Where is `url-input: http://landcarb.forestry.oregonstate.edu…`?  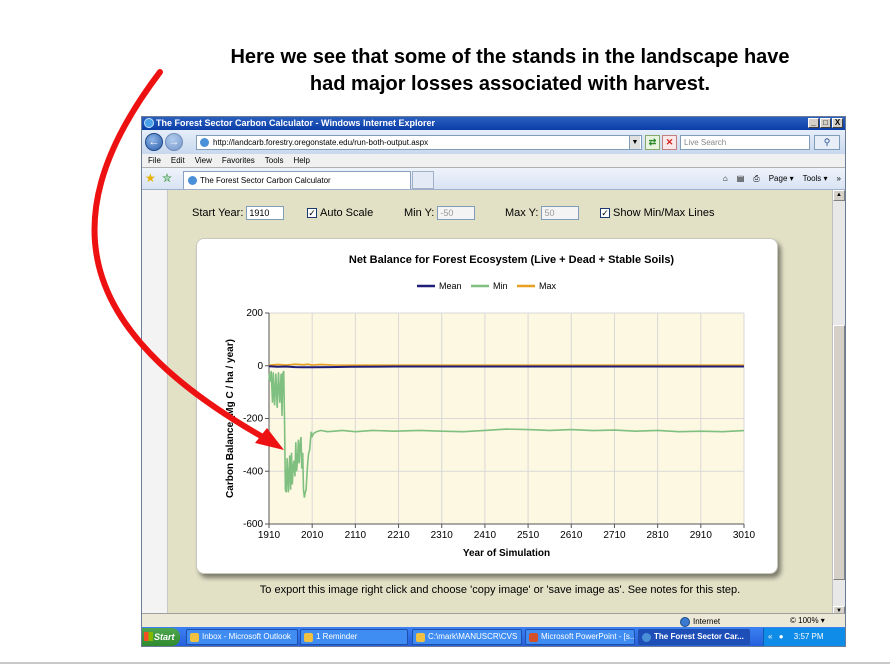 url-input: http://landcarb.forestry.oregonstate.edu… is located at coordinates (419, 142).